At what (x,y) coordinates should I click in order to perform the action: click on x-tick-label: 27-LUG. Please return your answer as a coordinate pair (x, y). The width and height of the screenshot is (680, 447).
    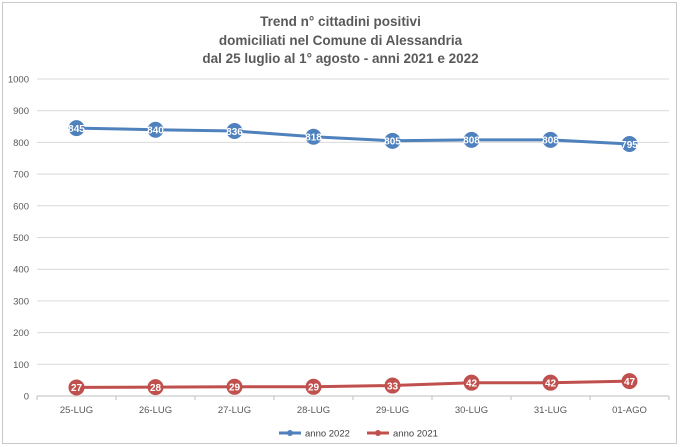
    Looking at the image, I should click on (234, 410).